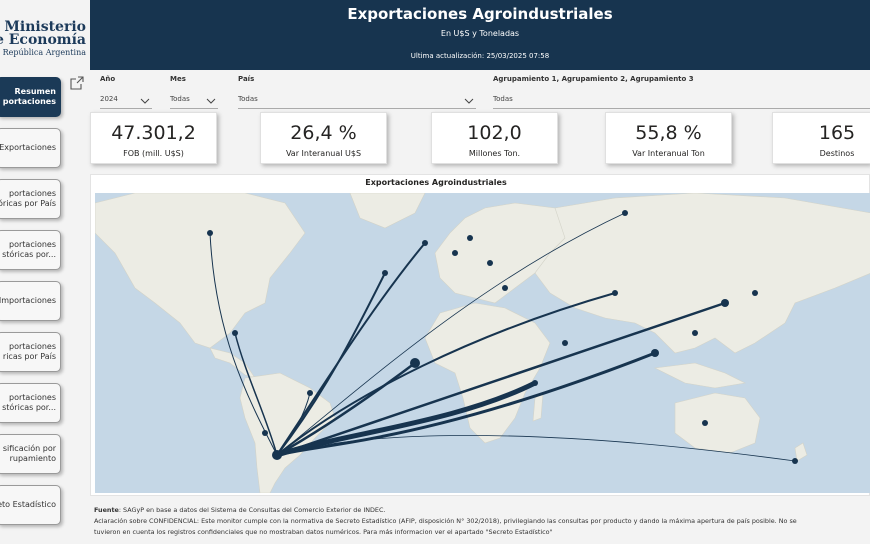 This screenshot has height=544, width=870. What do you see at coordinates (30, 199) in the screenshot?
I see `nav-exportaciones-historicas-pais: portaciones tóricas por País` at bounding box center [30, 199].